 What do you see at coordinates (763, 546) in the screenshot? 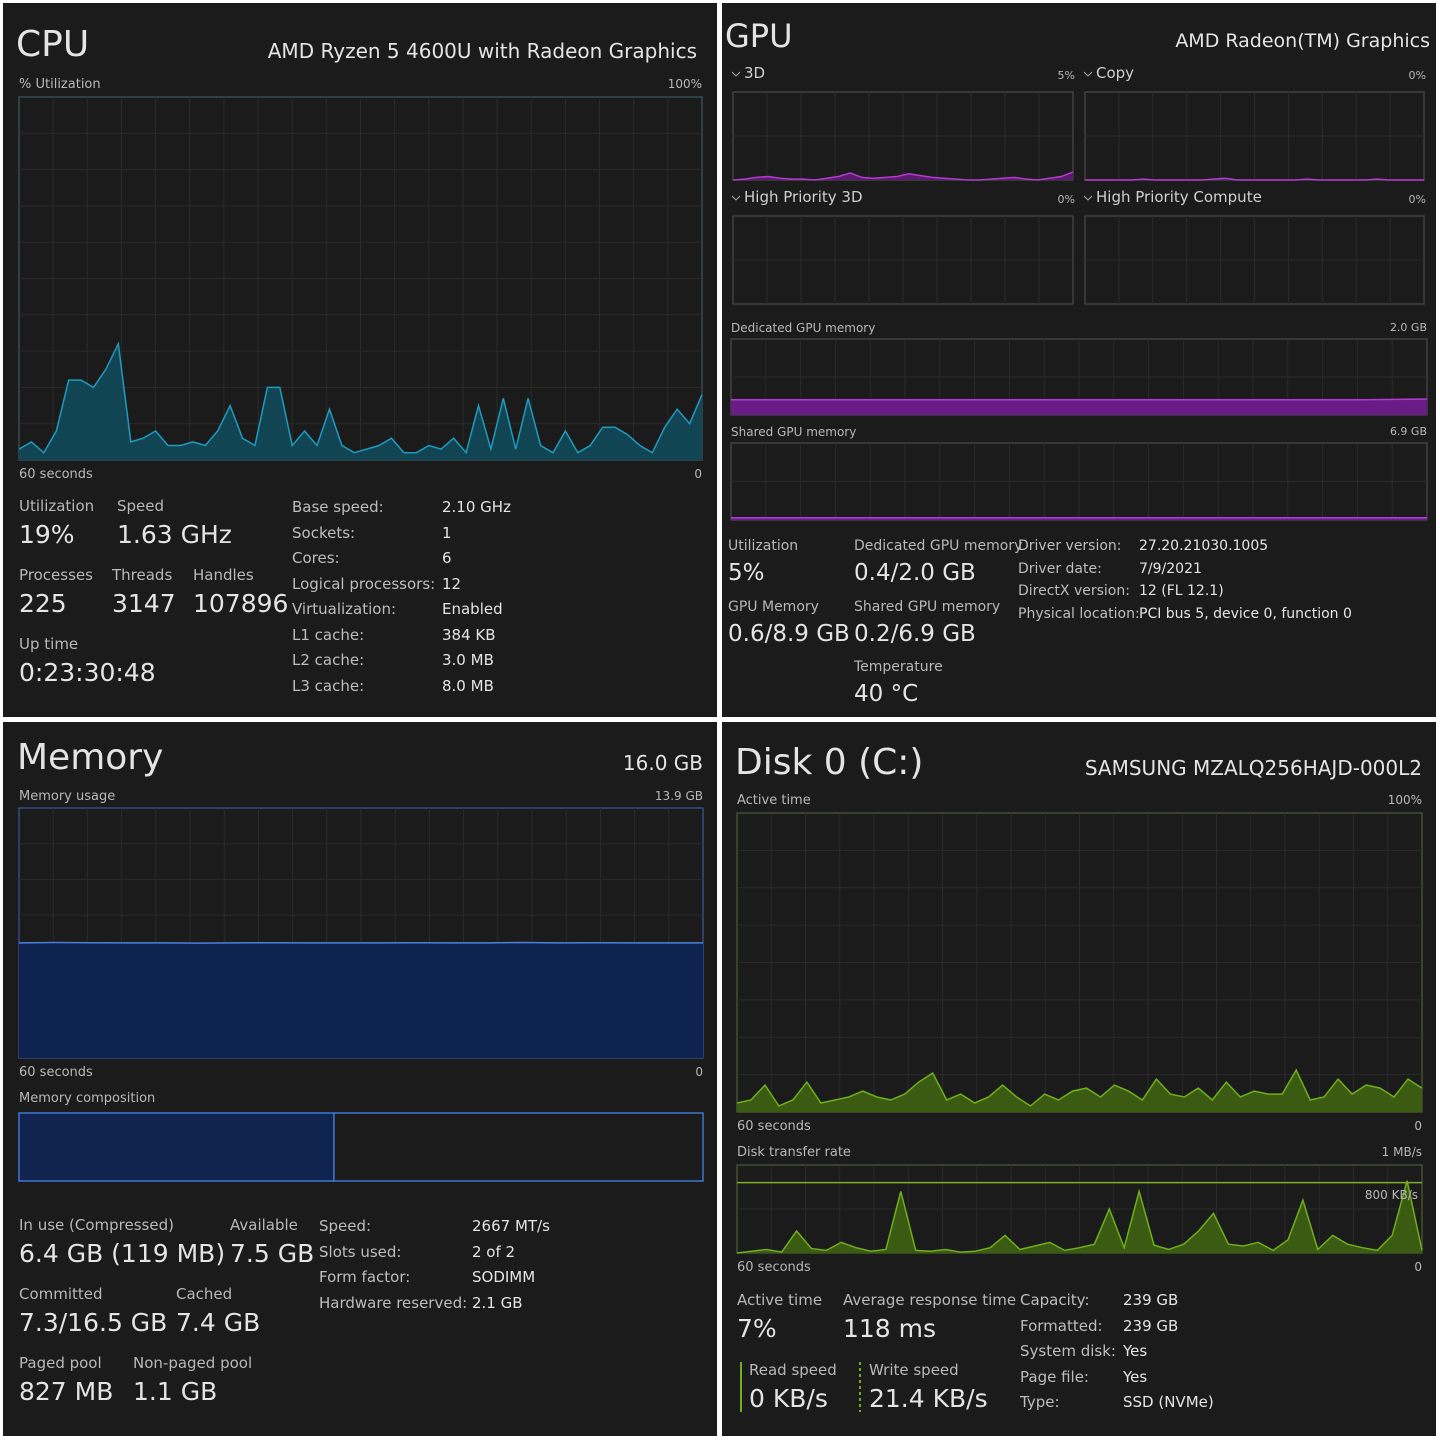
I see `stat-label: Utilization` at bounding box center [763, 546].